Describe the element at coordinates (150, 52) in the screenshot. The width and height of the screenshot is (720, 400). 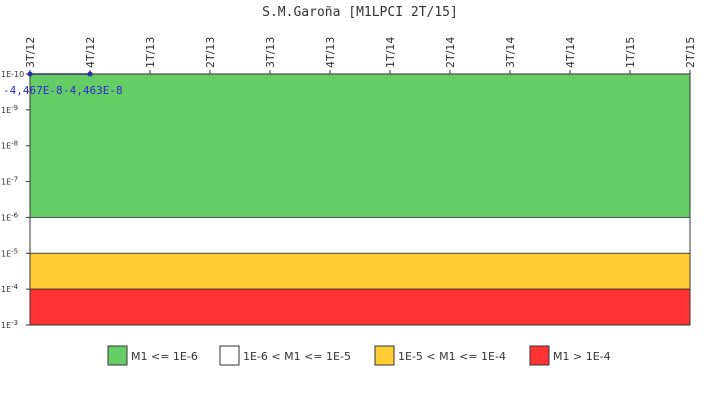
I see `x-tick-label-2: 1T/13` at that location.